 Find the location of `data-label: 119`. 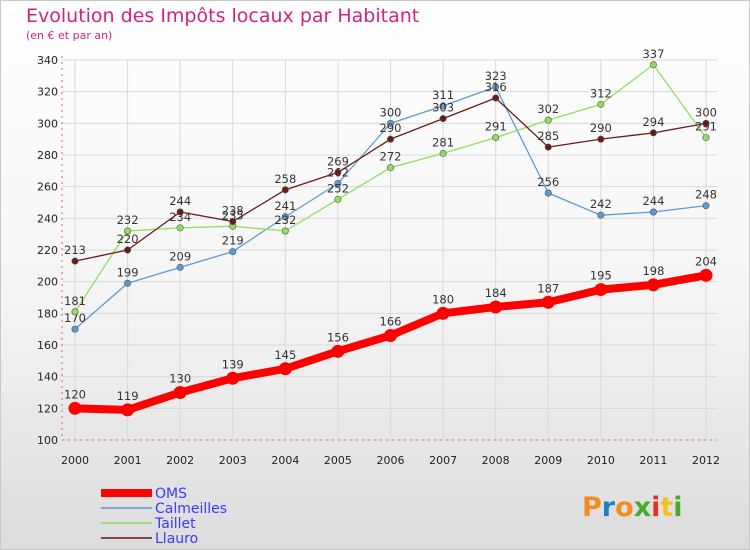

data-label: 119 is located at coordinates (128, 396).